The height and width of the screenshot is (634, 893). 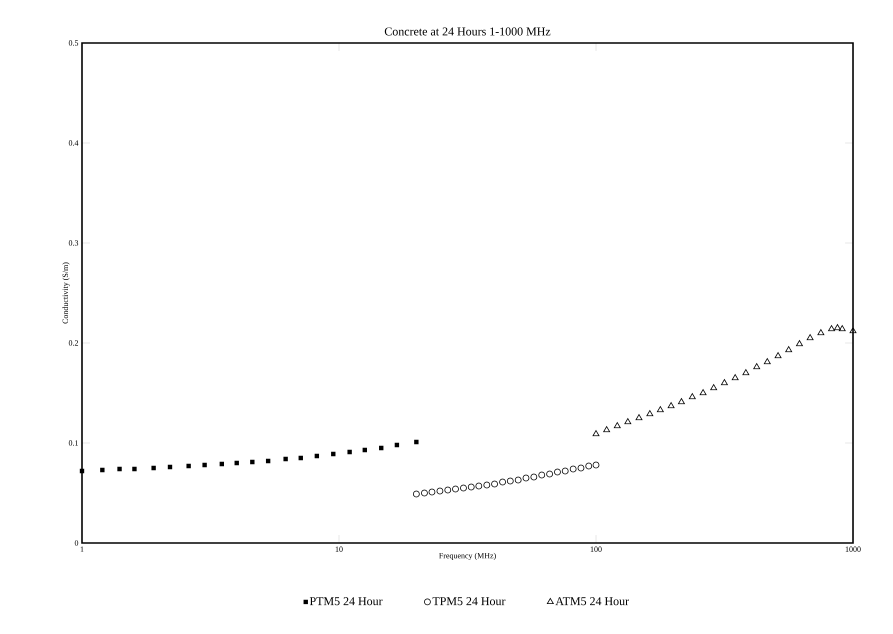 What do you see at coordinates (469, 601) in the screenshot?
I see `legend-label: TPM5 24 Hour` at bounding box center [469, 601].